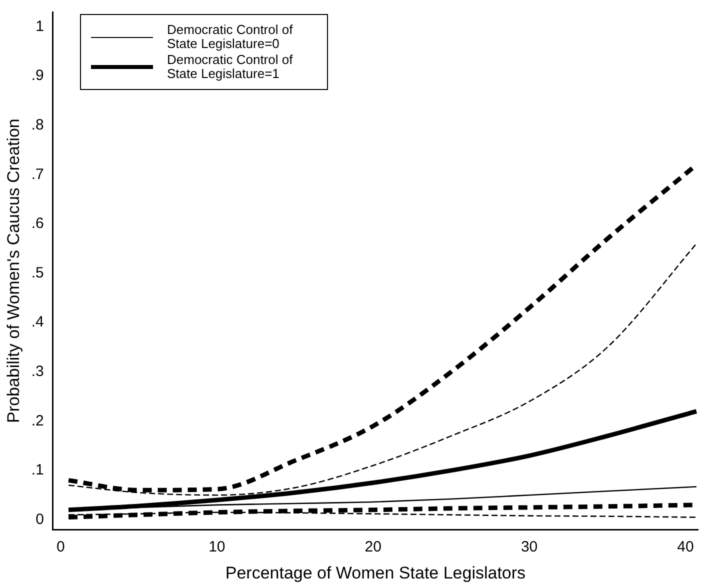  I want to click on y-tick-label: 1, so click(40, 26).